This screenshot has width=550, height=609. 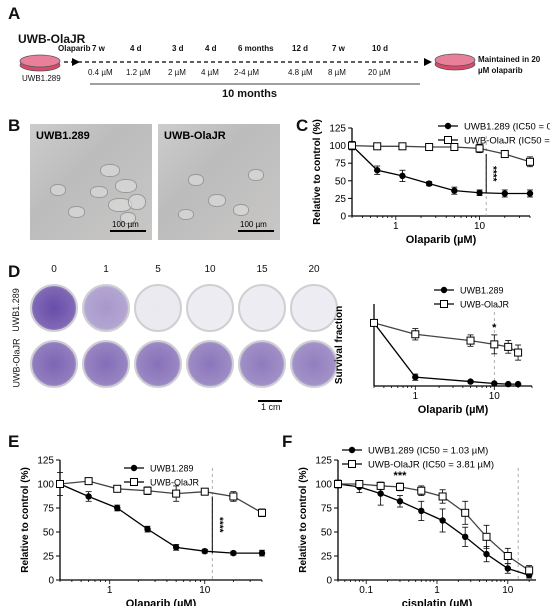 What do you see at coordinates (210, 72) in the screenshot?
I see `timeline-dose: 4 µM` at bounding box center [210, 72].